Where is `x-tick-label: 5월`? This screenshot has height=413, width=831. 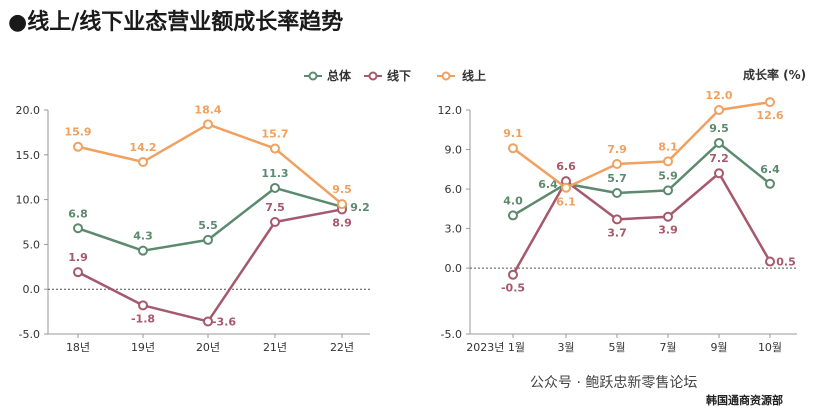
x-tick-label: 5월 is located at coordinates (616, 347).